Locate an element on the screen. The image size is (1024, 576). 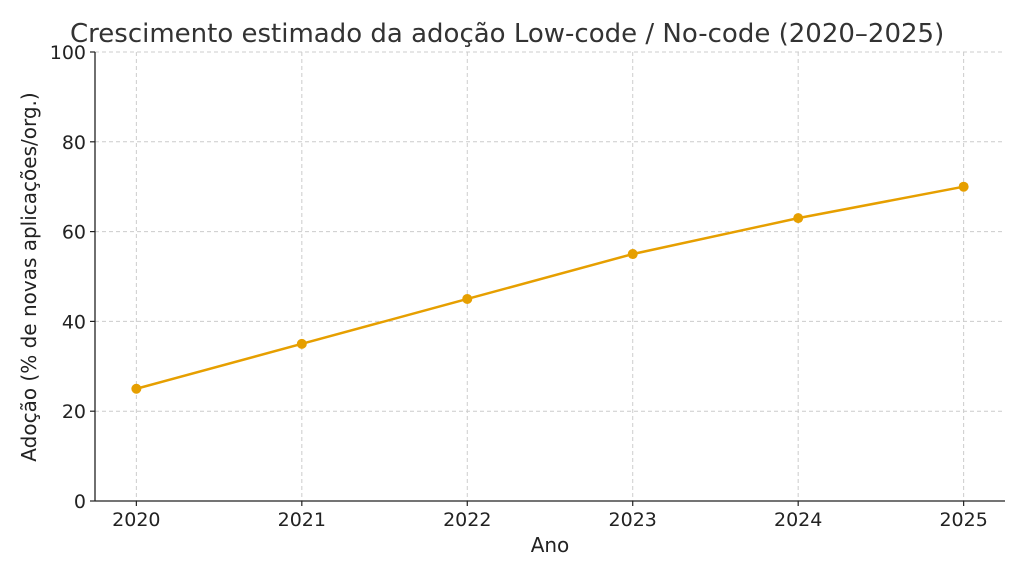
y-tick-label: 100 is located at coordinates (68, 53).